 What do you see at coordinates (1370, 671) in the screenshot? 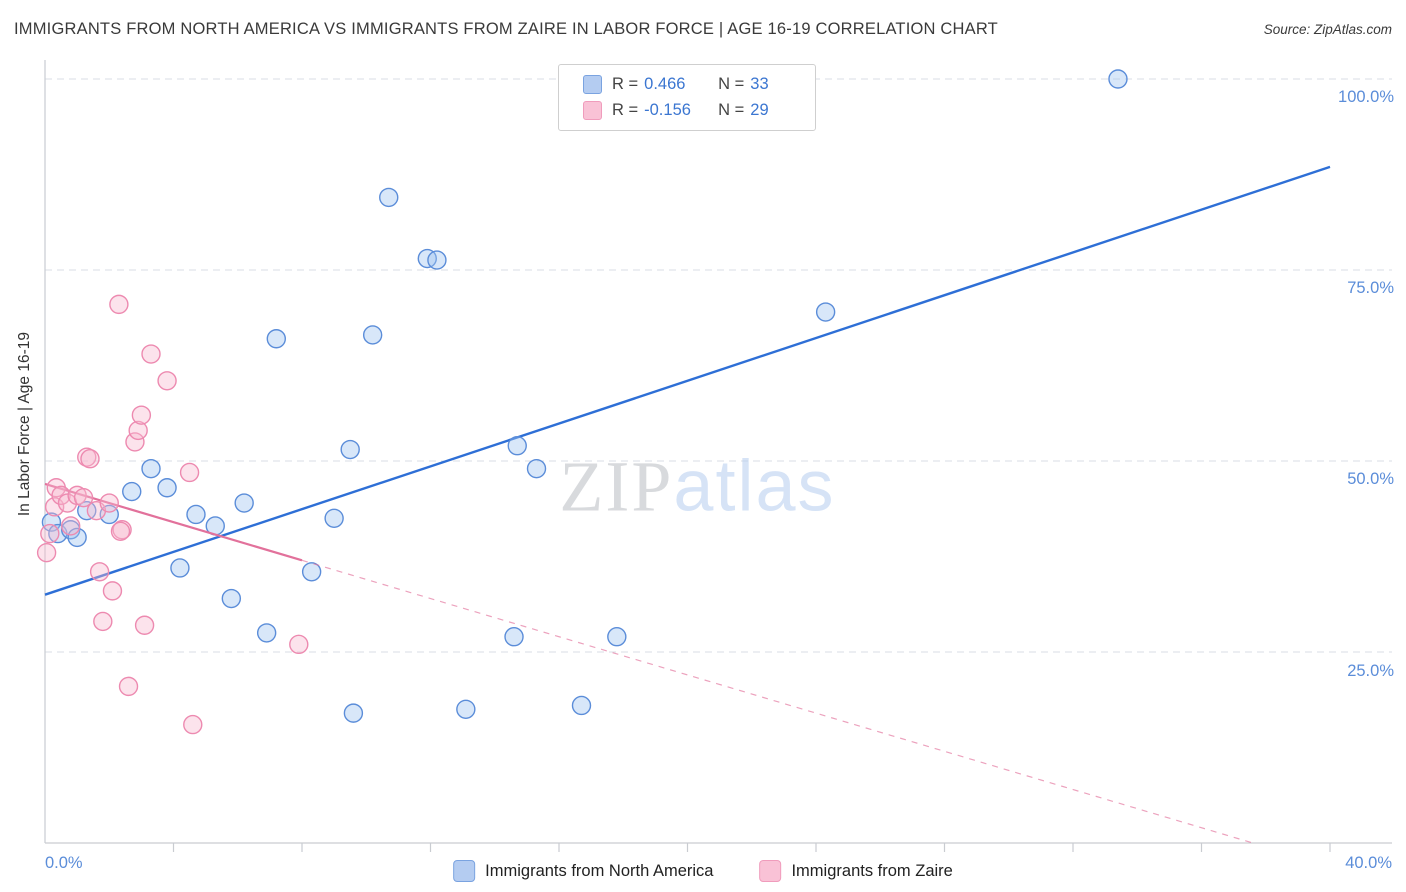
I see `y-tick-label-25: 25.0%` at bounding box center [1370, 671].